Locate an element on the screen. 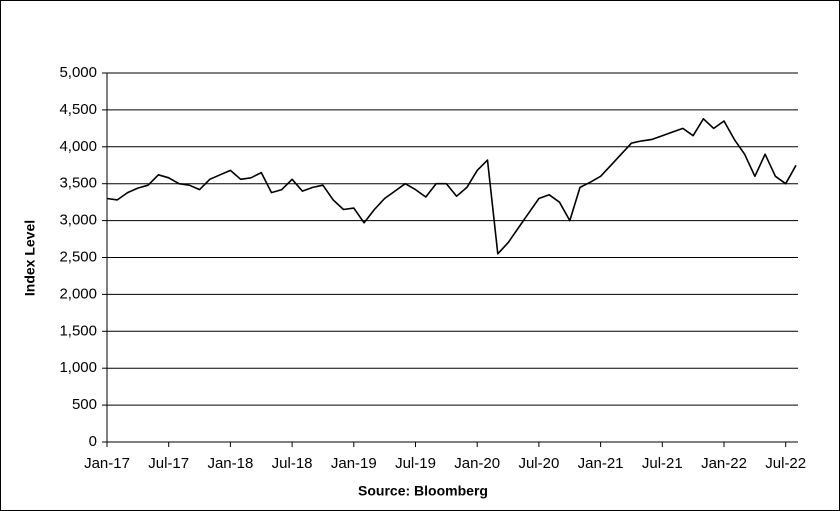 The height and width of the screenshot is (511, 840). x-tick-label: Jul-21 is located at coordinates (662, 463).